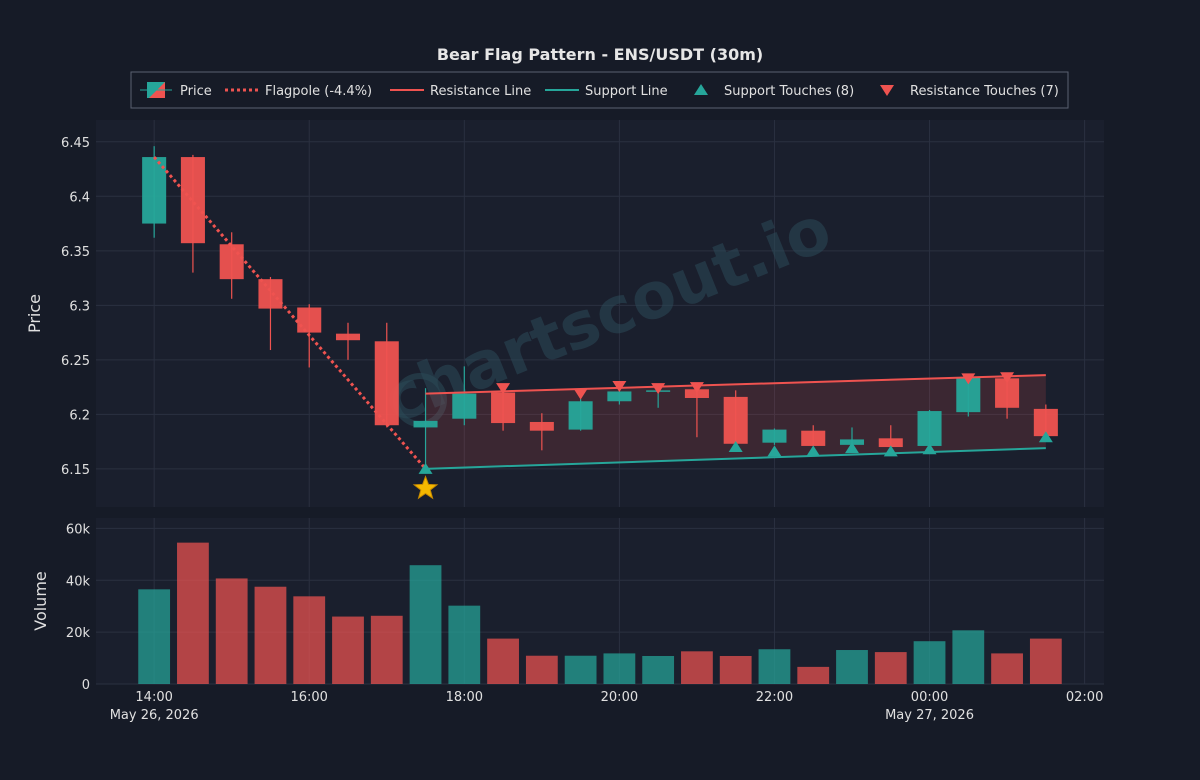 The image size is (1200, 780). Describe the element at coordinates (78, 581) in the screenshot. I see `volume-tick-label: 40k` at that location.